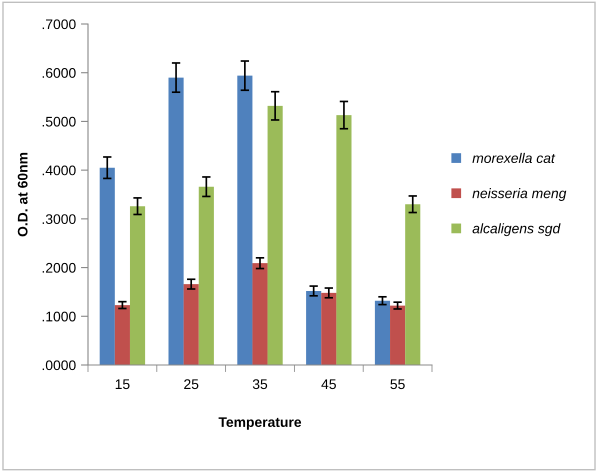 Image resolution: width=598 pixels, height=472 pixels. I want to click on x-tick-label: 35, so click(260, 384).